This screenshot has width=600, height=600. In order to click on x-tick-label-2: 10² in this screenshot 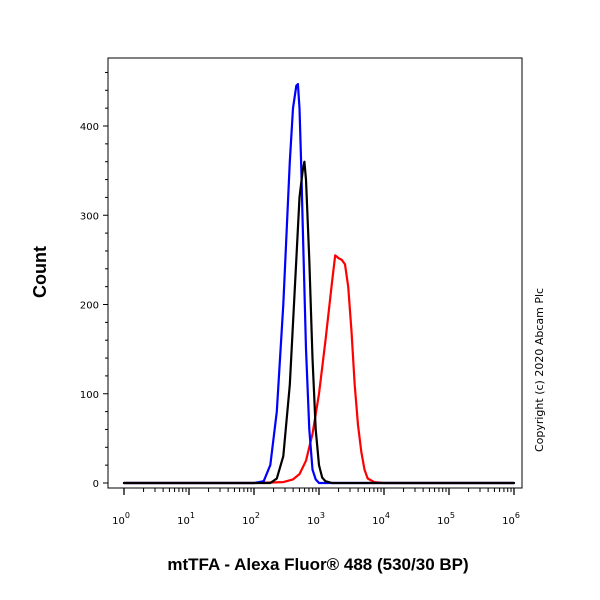, I will do `click(251, 519)`.